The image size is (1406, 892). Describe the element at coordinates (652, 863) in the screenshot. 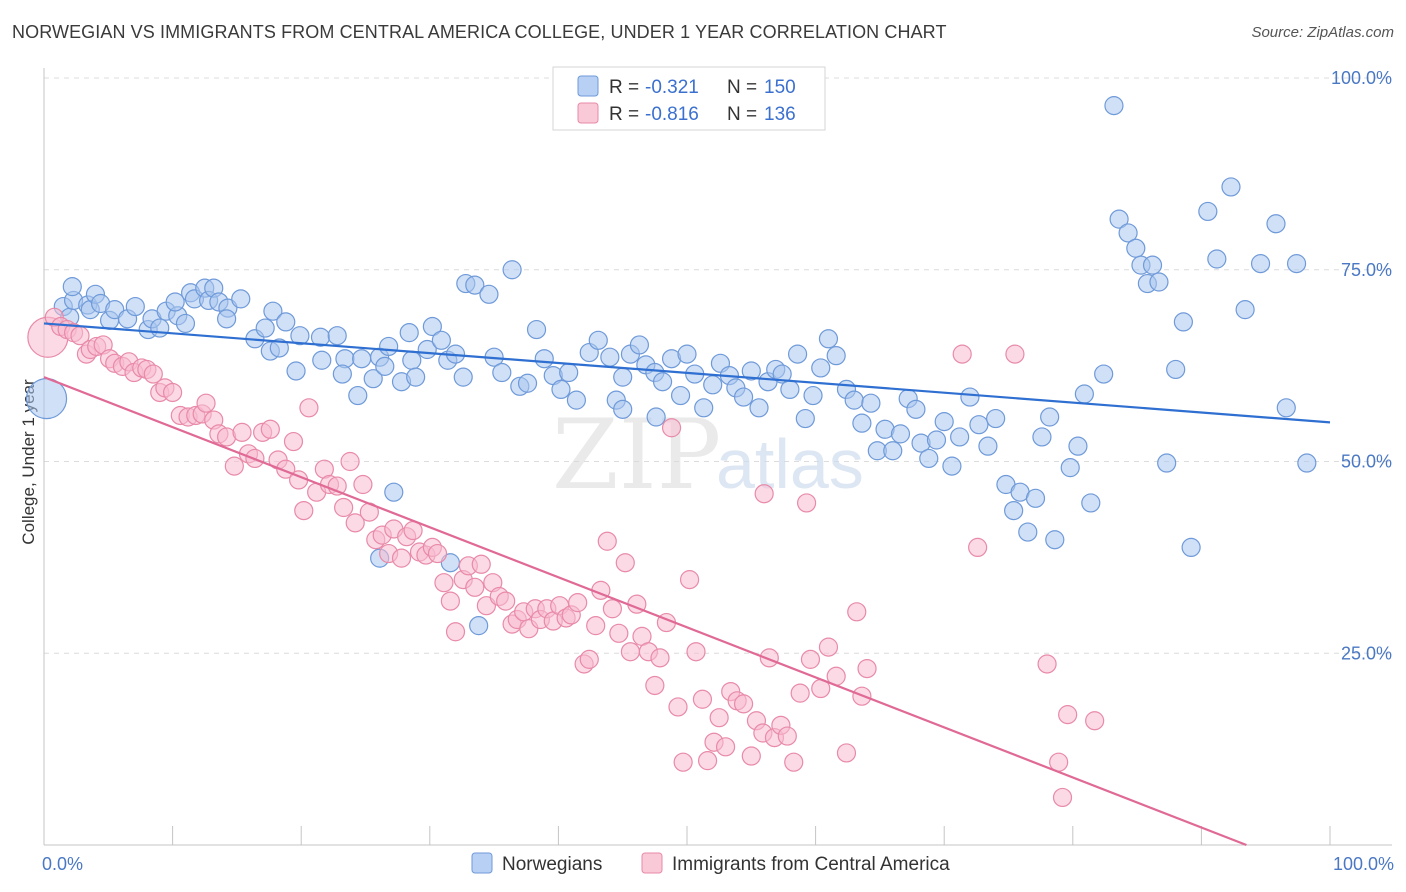

I see `bottom-legend-swatch-central-america` at that location.